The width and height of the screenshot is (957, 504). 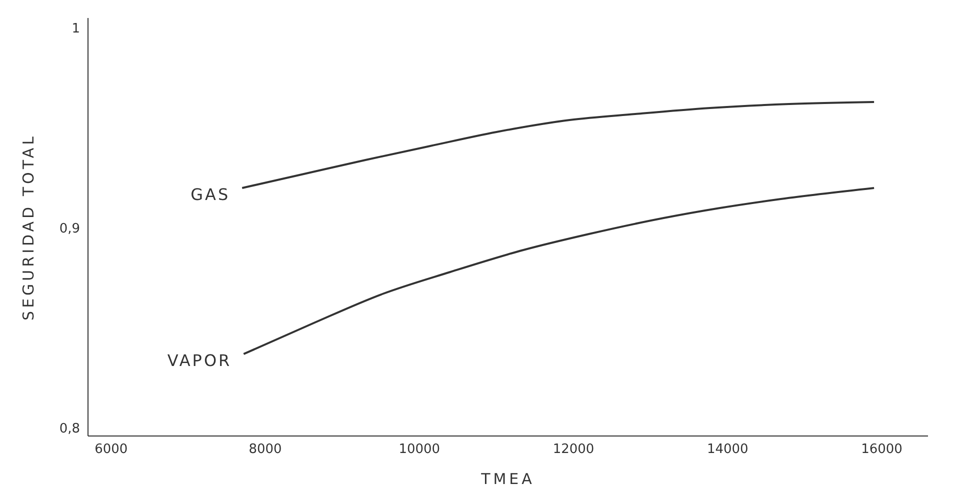 What do you see at coordinates (727, 450) in the screenshot?
I see `x-tick-label: 14000` at bounding box center [727, 450].